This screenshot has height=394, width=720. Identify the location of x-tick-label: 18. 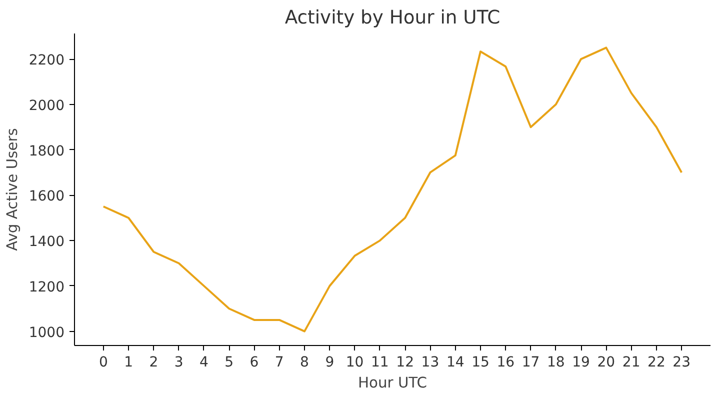
(555, 362).